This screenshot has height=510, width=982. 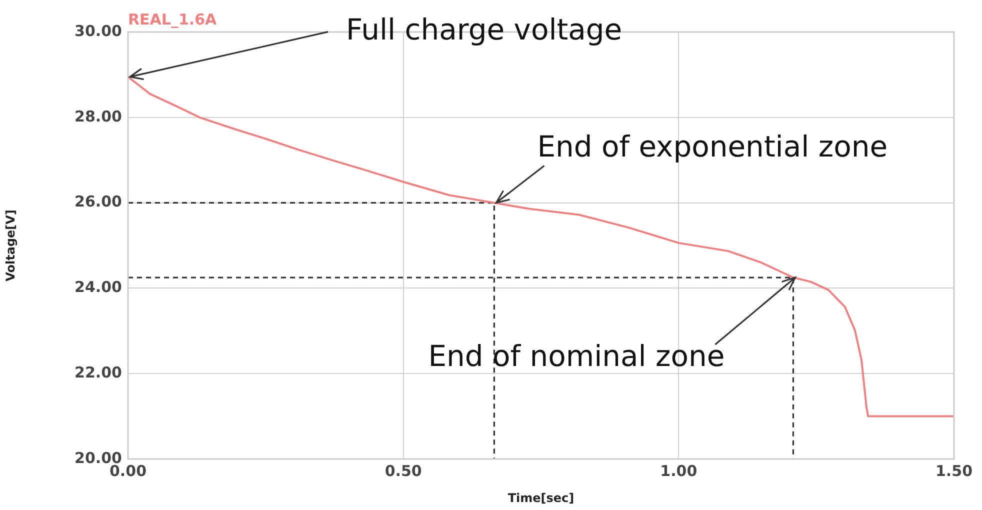 I want to click on y-tick-label: 26.00, so click(x=98, y=201).